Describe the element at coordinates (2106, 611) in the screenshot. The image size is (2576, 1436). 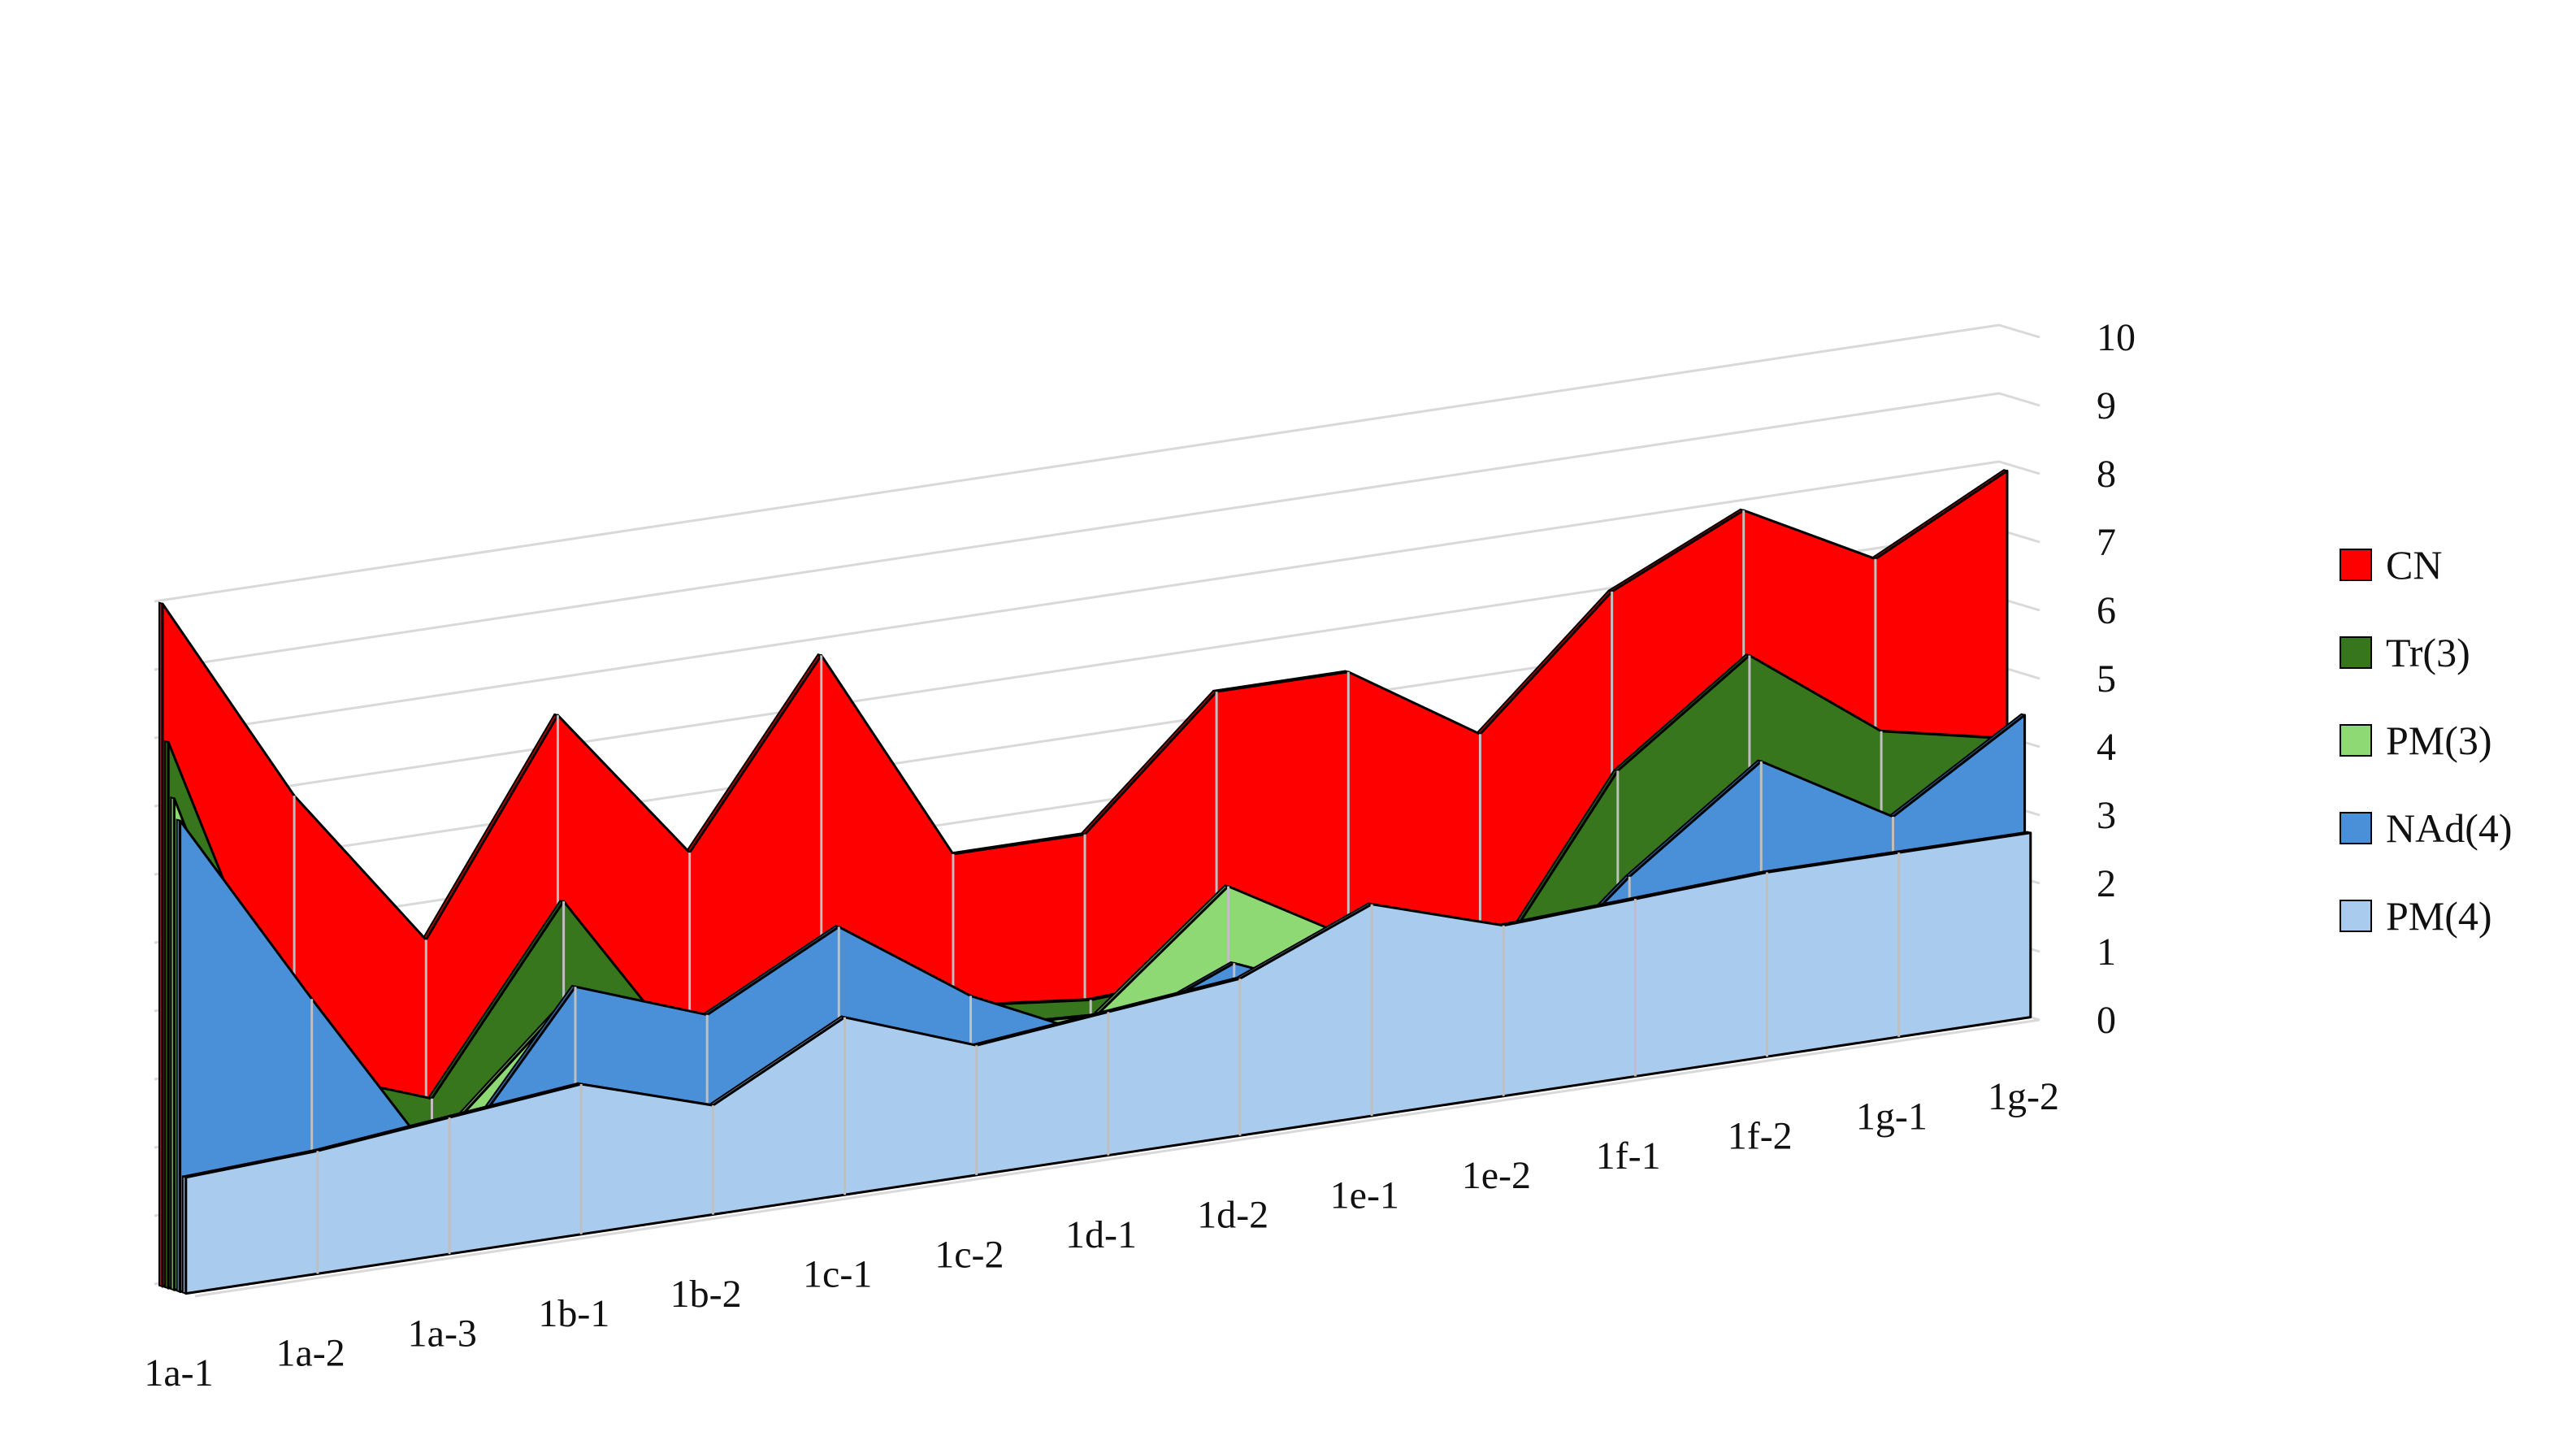
I see `y-tick-label: 6` at that location.